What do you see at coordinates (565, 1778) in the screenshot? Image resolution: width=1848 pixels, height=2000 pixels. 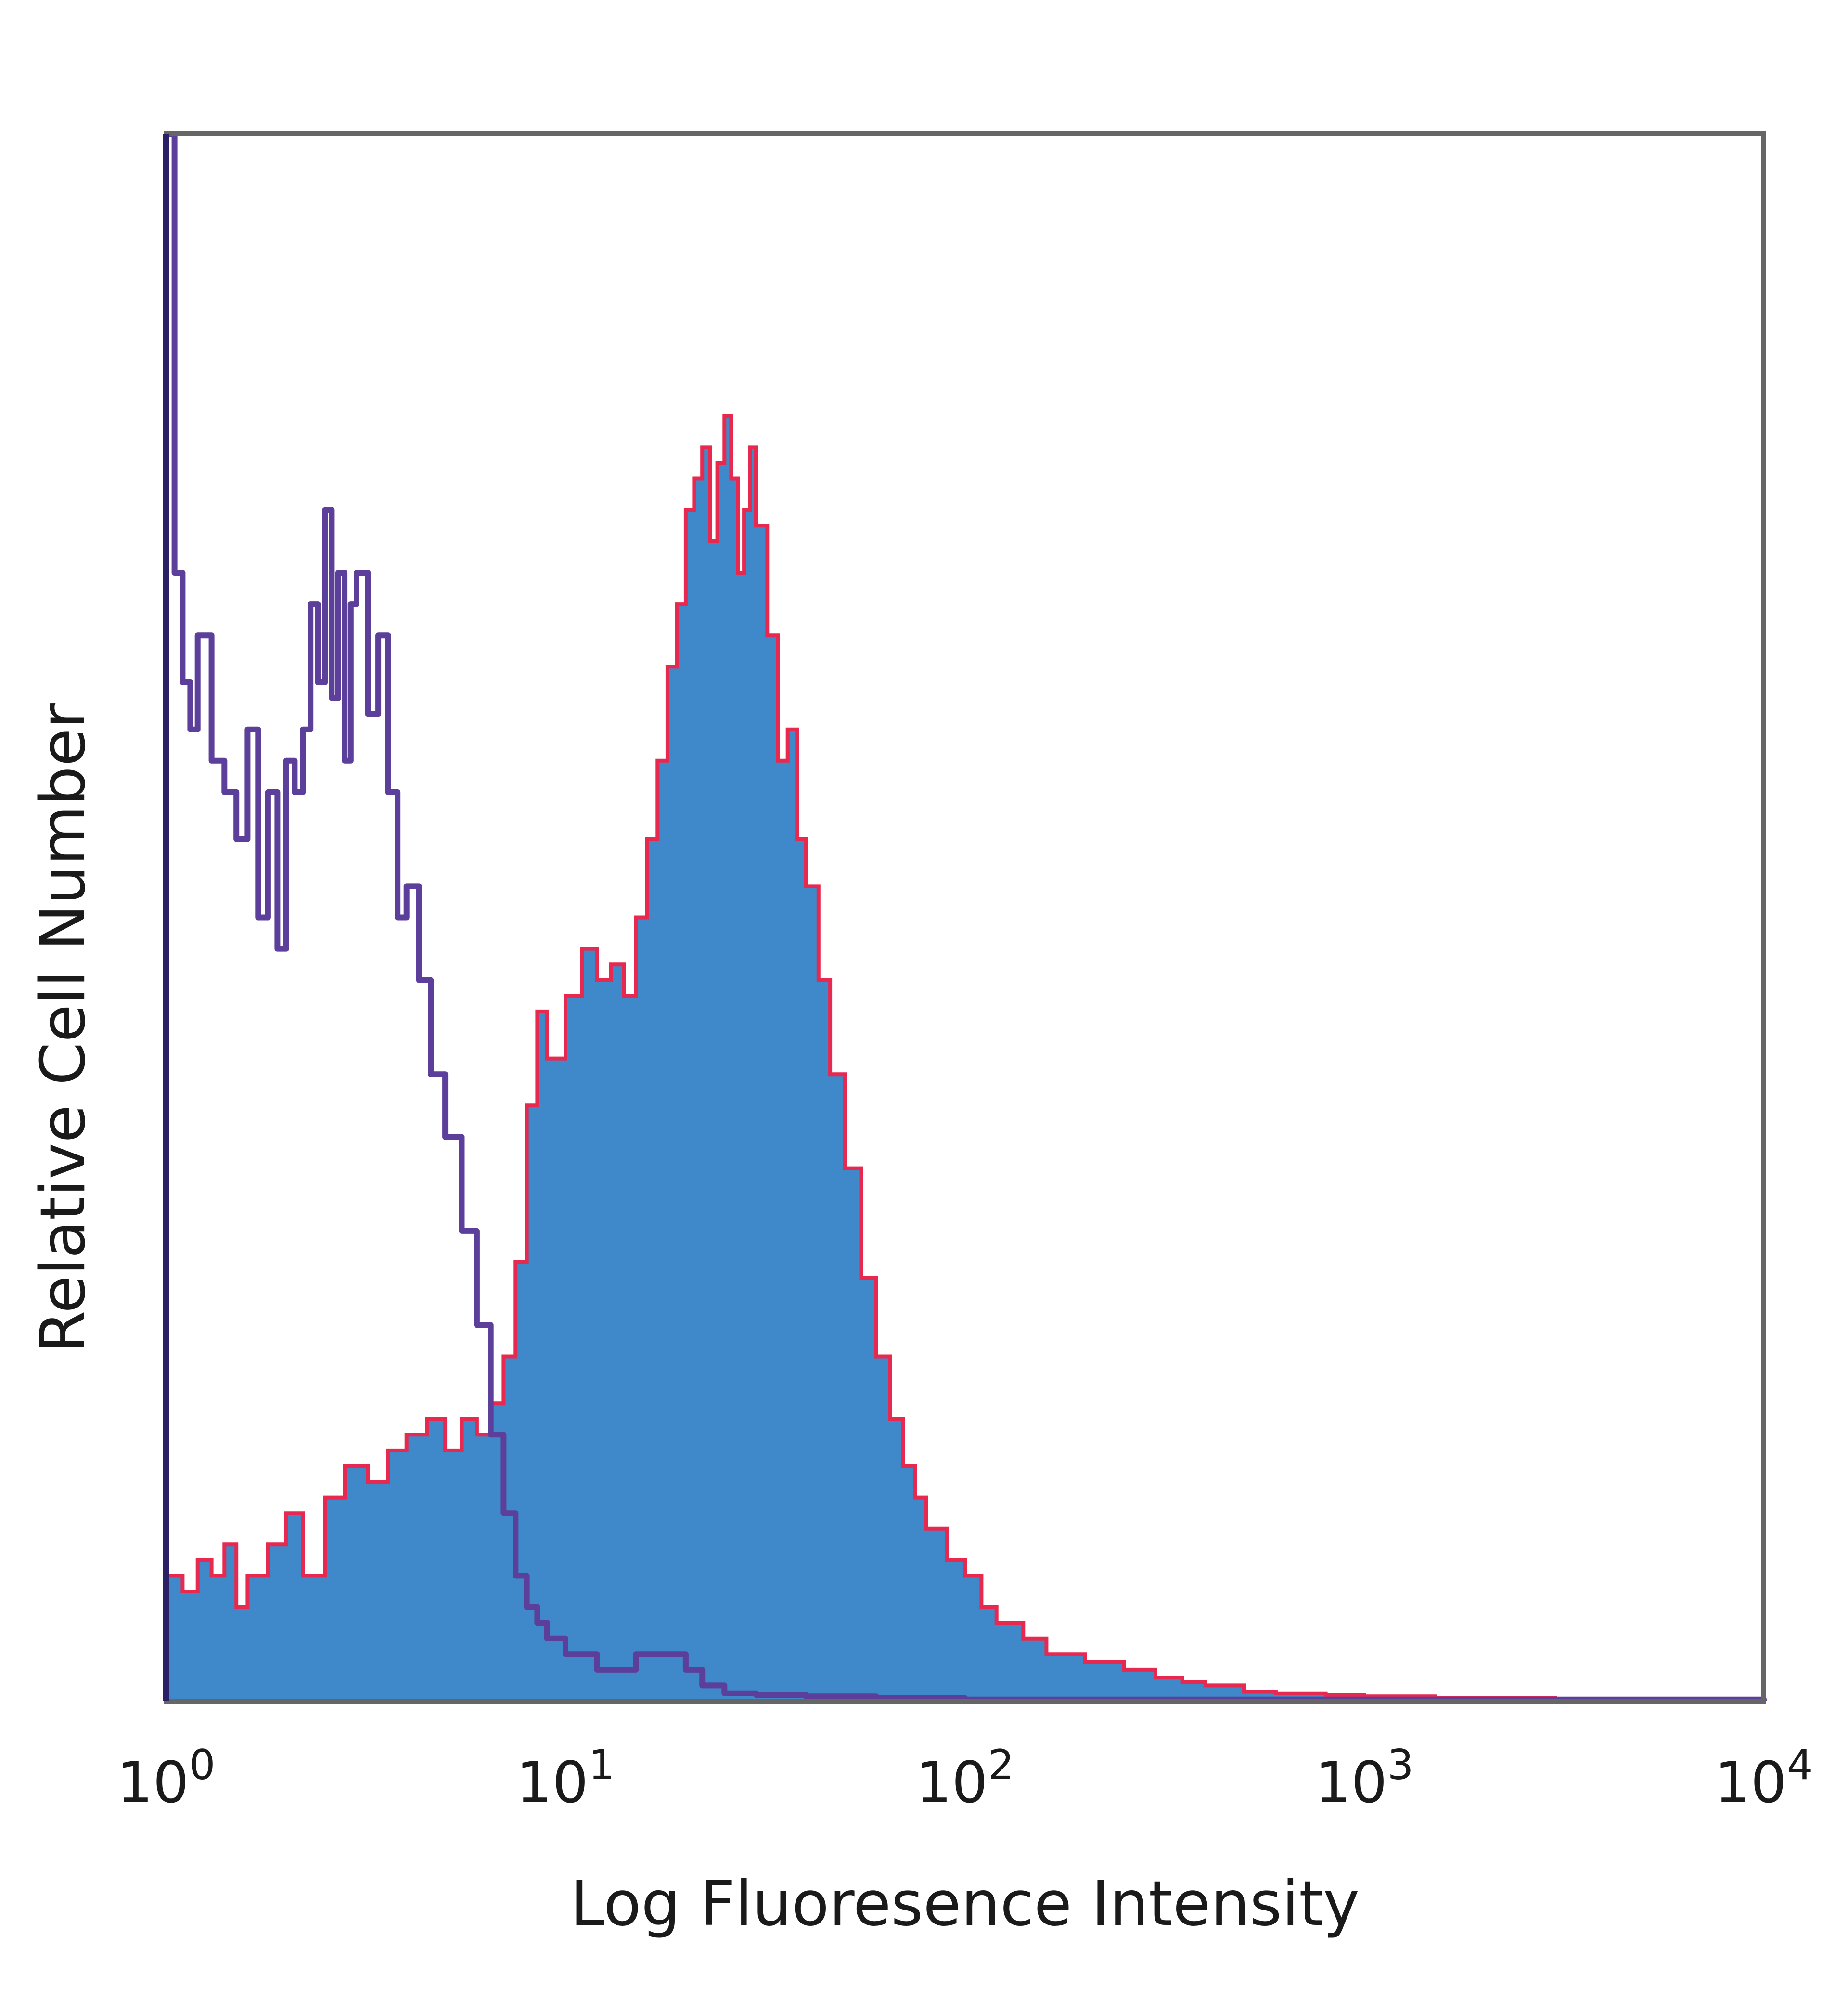 I see `x-tick-label-1: 101` at bounding box center [565, 1778].